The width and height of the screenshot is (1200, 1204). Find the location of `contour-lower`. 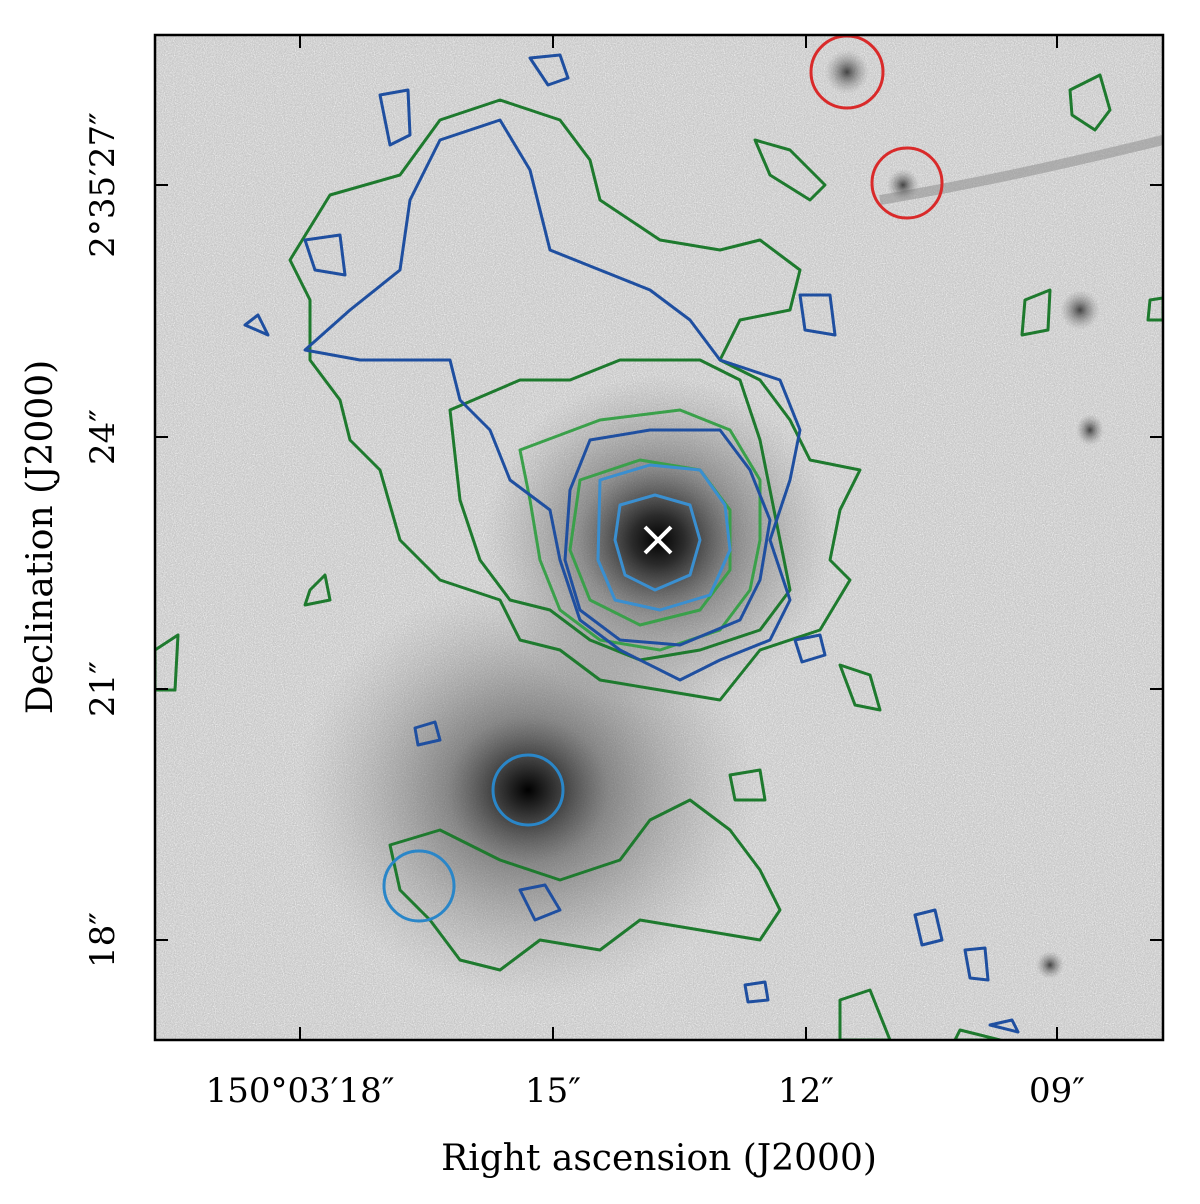

contour-lower is located at coordinates (585, 885).